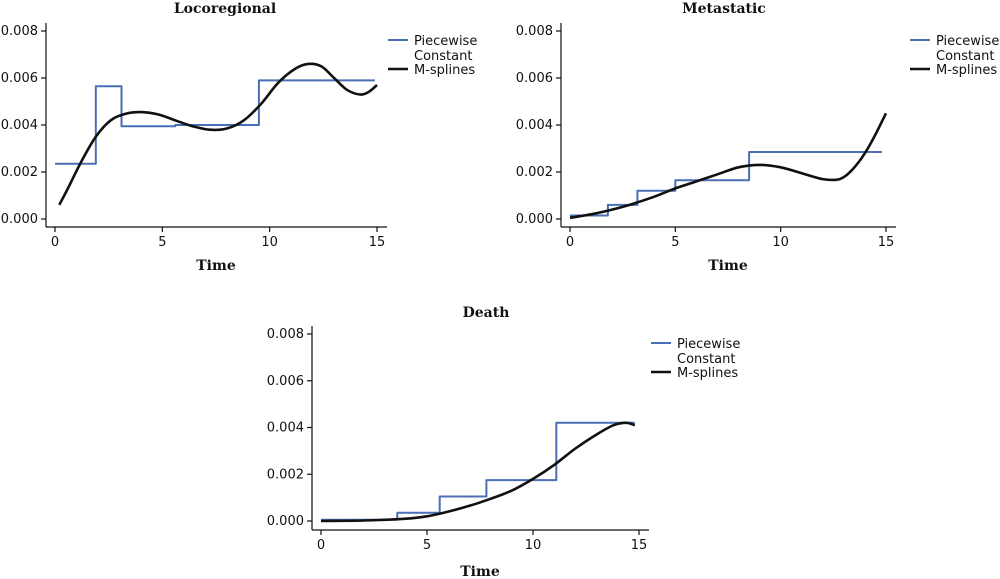  I want to click on chart-title: Metastatic, so click(724, 9).